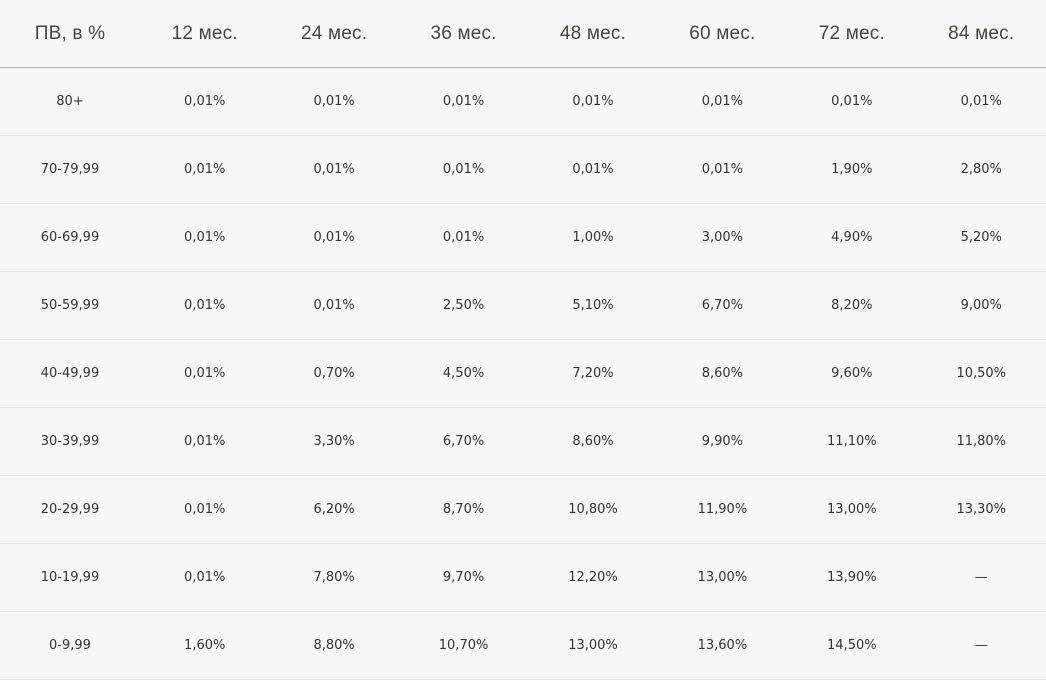 The image size is (1046, 680). What do you see at coordinates (205, 645) in the screenshot?
I see `table-cell: 1,60%` at bounding box center [205, 645].